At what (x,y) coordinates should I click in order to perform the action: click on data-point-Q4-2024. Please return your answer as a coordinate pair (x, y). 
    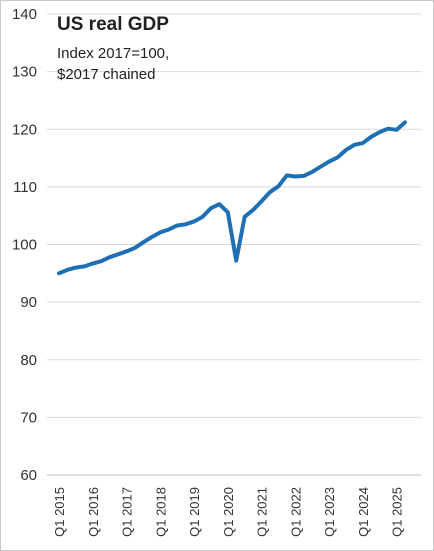
    Looking at the image, I should click on (388, 129).